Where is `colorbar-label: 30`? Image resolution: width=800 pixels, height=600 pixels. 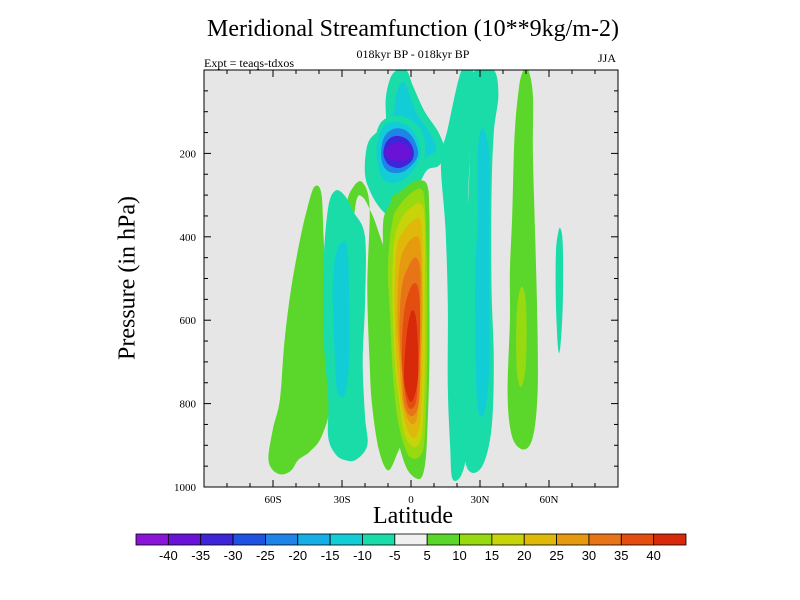 colorbar-label: 30 is located at coordinates (589, 555).